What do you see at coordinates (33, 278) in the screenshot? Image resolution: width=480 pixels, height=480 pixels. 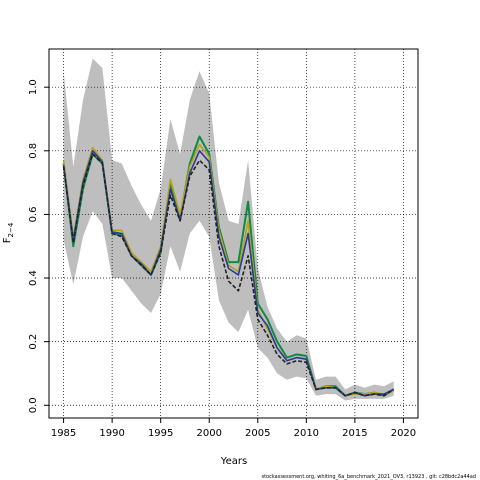 I see `y-tick-label: 0.4` at bounding box center [33, 278].